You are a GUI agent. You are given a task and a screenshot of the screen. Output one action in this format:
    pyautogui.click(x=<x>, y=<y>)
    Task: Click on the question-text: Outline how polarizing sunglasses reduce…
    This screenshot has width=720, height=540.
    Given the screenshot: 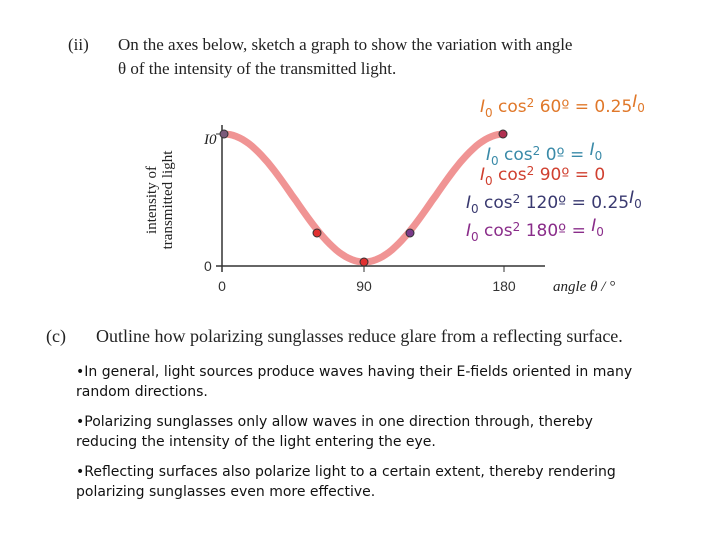 What is the action you would take?
    pyautogui.click(x=359, y=336)
    